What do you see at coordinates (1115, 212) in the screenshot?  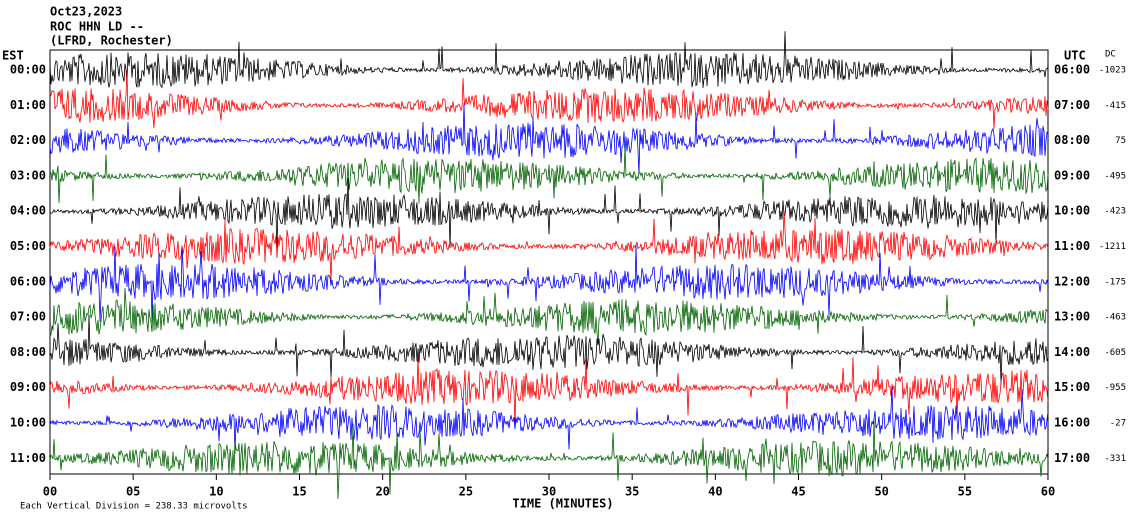 I see `dc-value: -423` at bounding box center [1115, 212].